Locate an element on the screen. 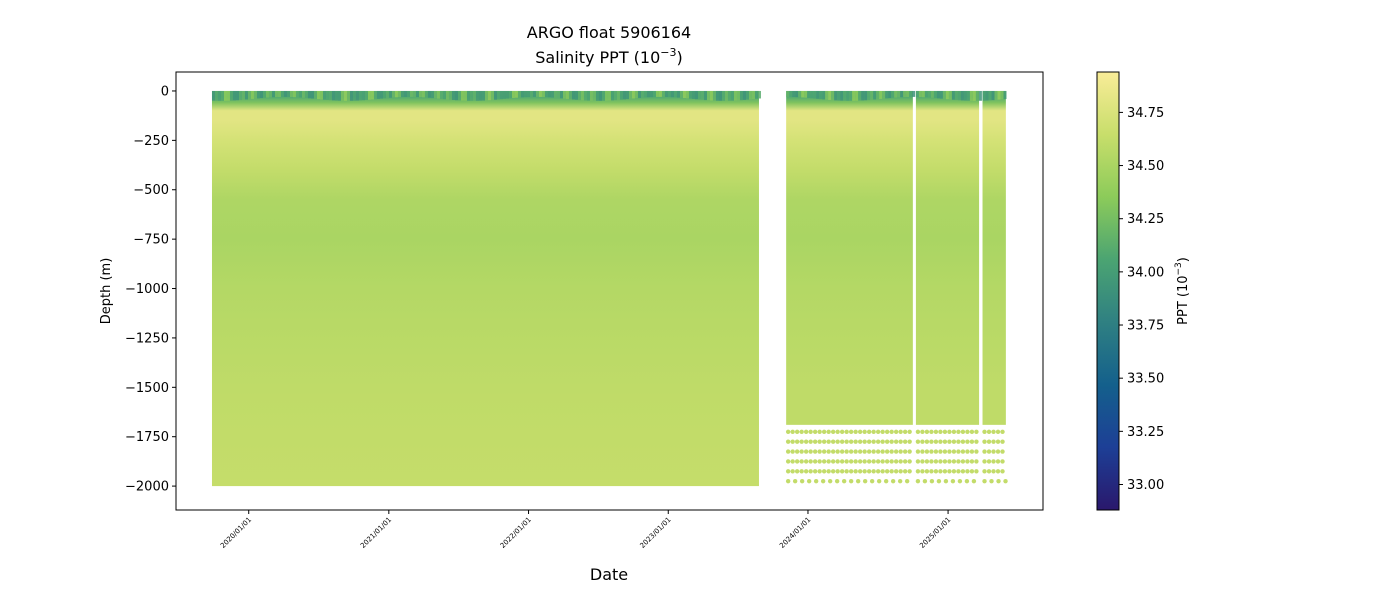 This screenshot has width=1400, height=604. colorbar-tick-label: 33.25 is located at coordinates (1145, 432).